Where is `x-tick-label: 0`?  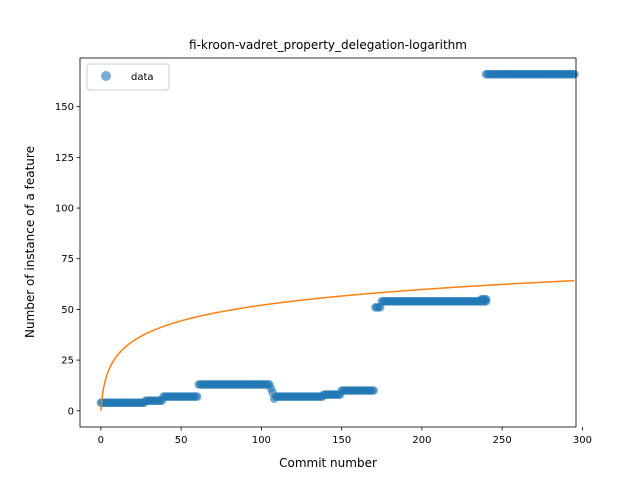
x-tick-label: 0 is located at coordinates (101, 440).